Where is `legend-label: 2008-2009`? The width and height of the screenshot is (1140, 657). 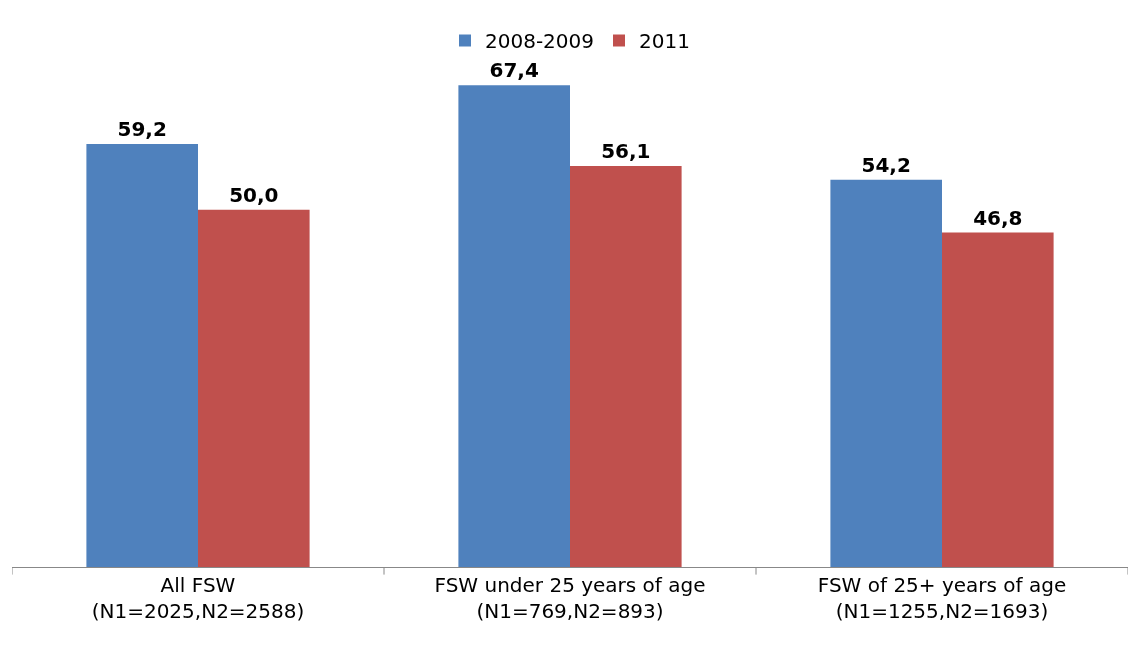 legend-label: 2008-2009 is located at coordinates (540, 41).